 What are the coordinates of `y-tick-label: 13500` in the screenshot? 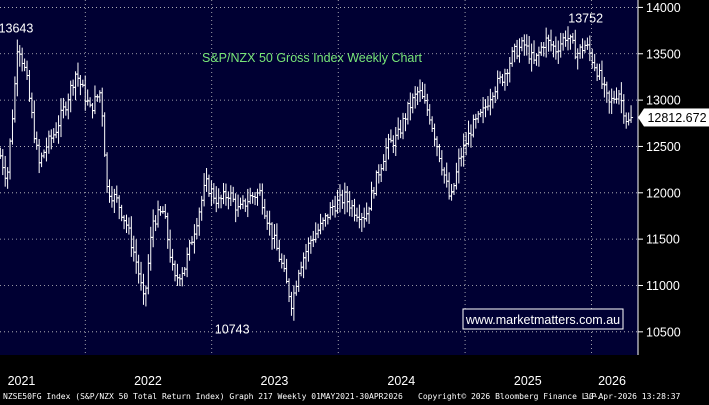 It's located at (663, 54).